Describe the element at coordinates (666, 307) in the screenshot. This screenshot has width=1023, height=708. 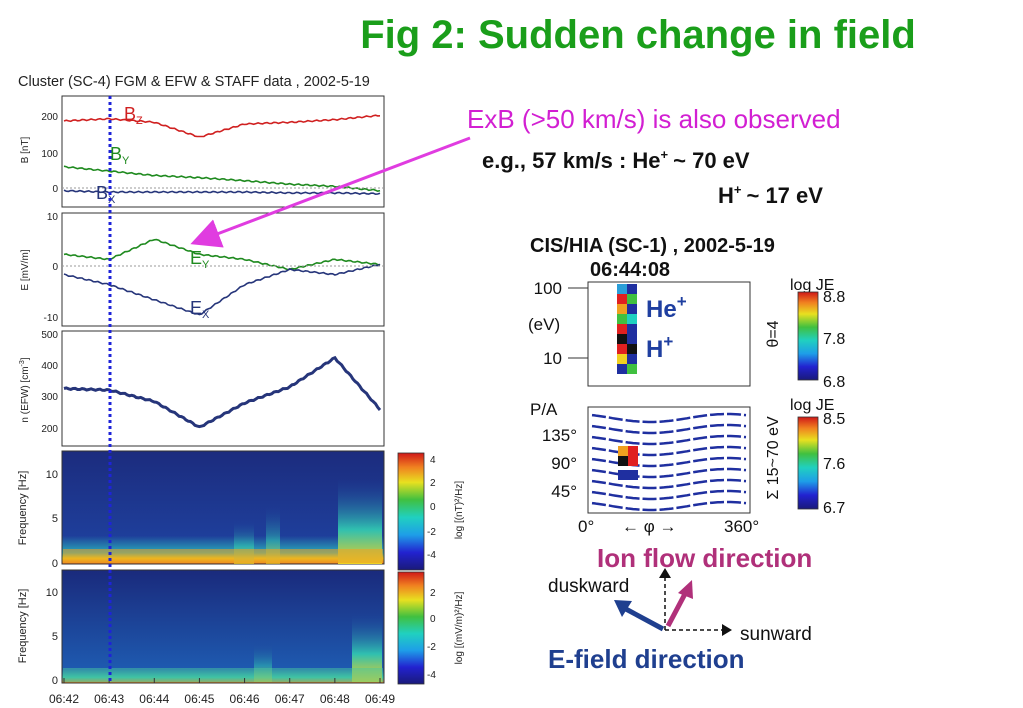
I see `species-he: He+` at that location.